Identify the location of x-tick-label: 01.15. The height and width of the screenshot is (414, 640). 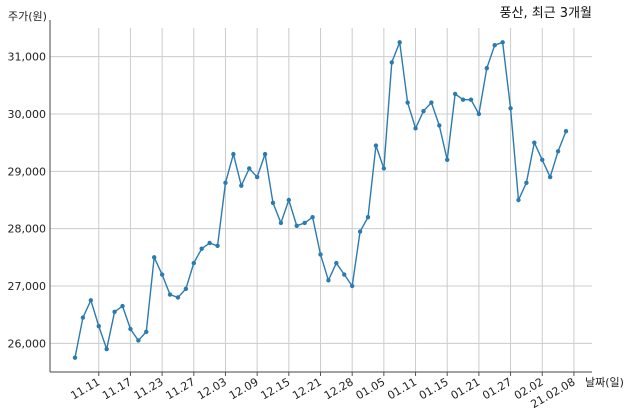
(434, 388).